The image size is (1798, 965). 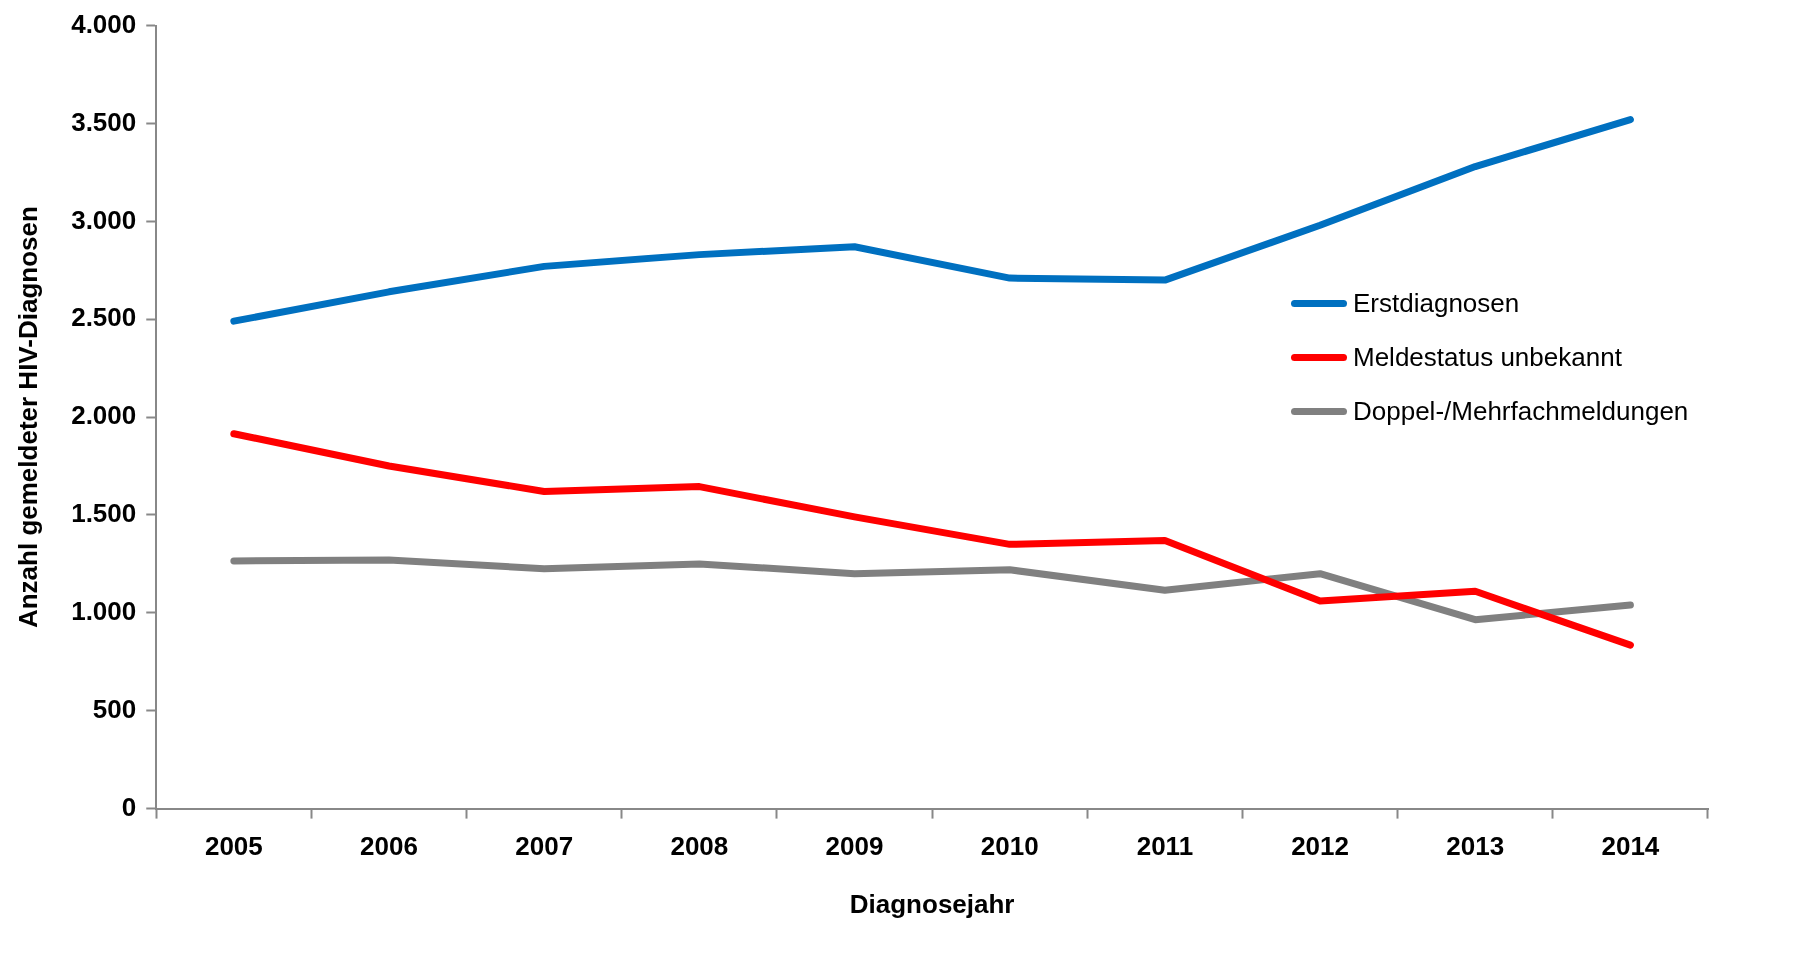 What do you see at coordinates (104, 415) in the screenshot?
I see `y-tick-label: 2.000` at bounding box center [104, 415].